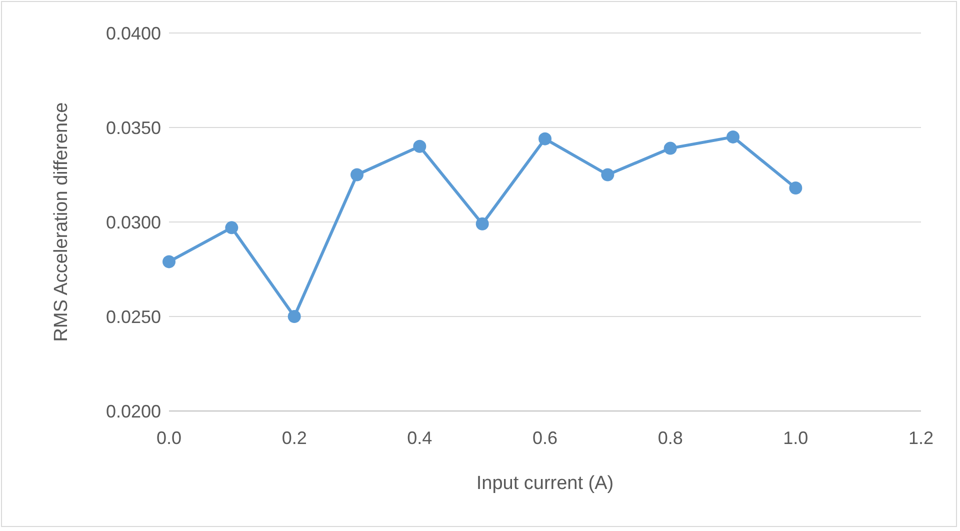 The width and height of the screenshot is (960, 531). I want to click on y-axis-title: RMS Acceleration difference, so click(61, 222).